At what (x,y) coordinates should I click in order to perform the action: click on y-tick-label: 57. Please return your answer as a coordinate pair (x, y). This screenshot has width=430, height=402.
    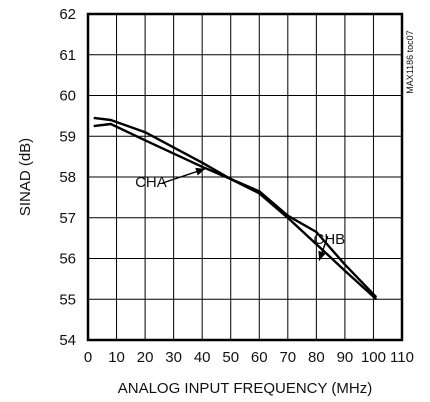
    Looking at the image, I should click on (67, 218).